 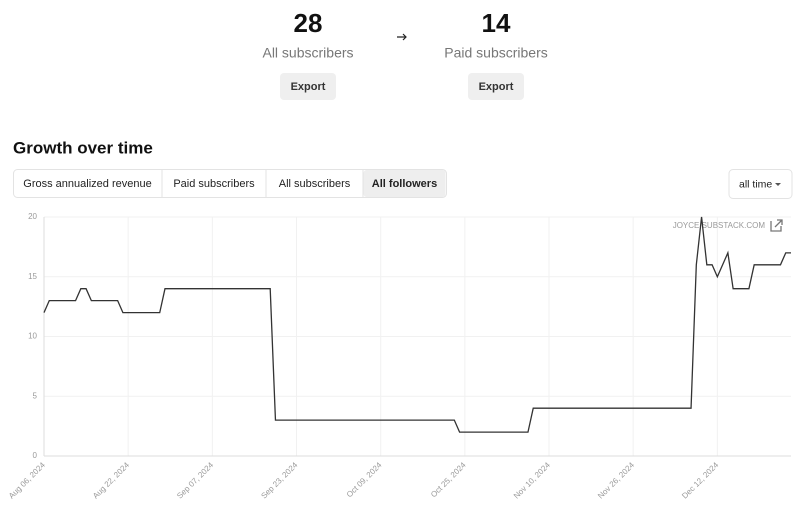 What do you see at coordinates (616, 480) in the screenshot?
I see `x-tick-label: Nov 26, 2024` at bounding box center [616, 480].